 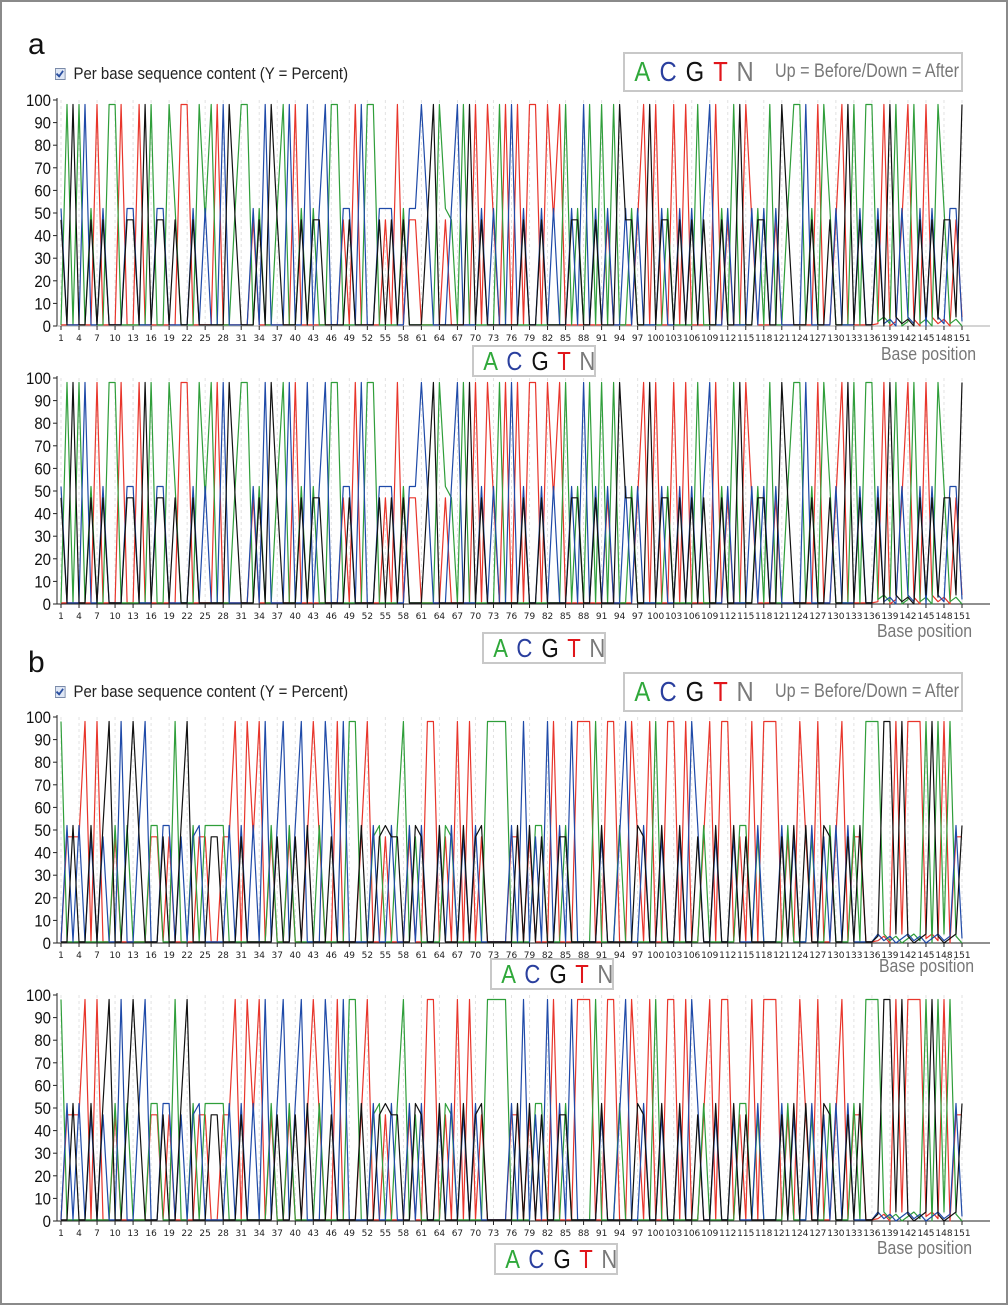 I want to click on y-tick-label: 10, so click(x=42, y=1200).